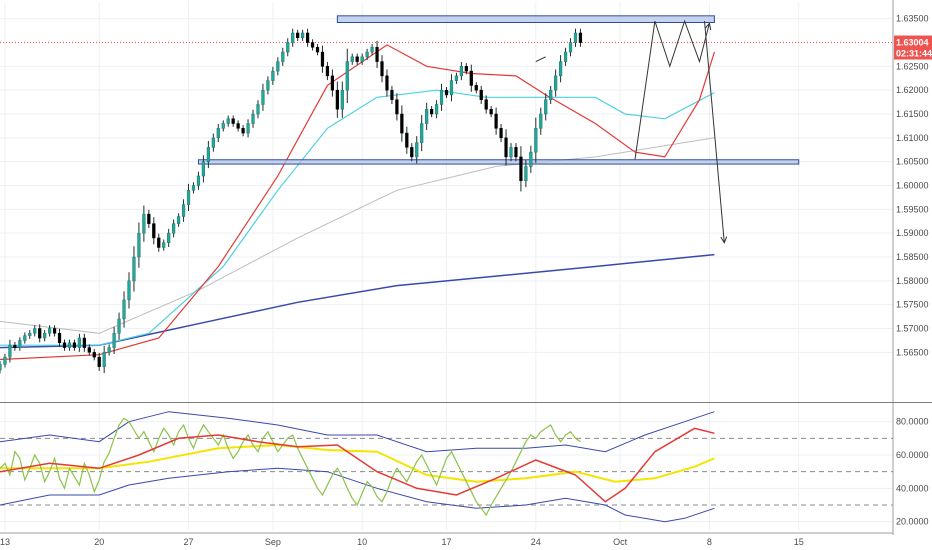  What do you see at coordinates (357, 465) in the screenshot?
I see `rsi-ma-line` at bounding box center [357, 465].